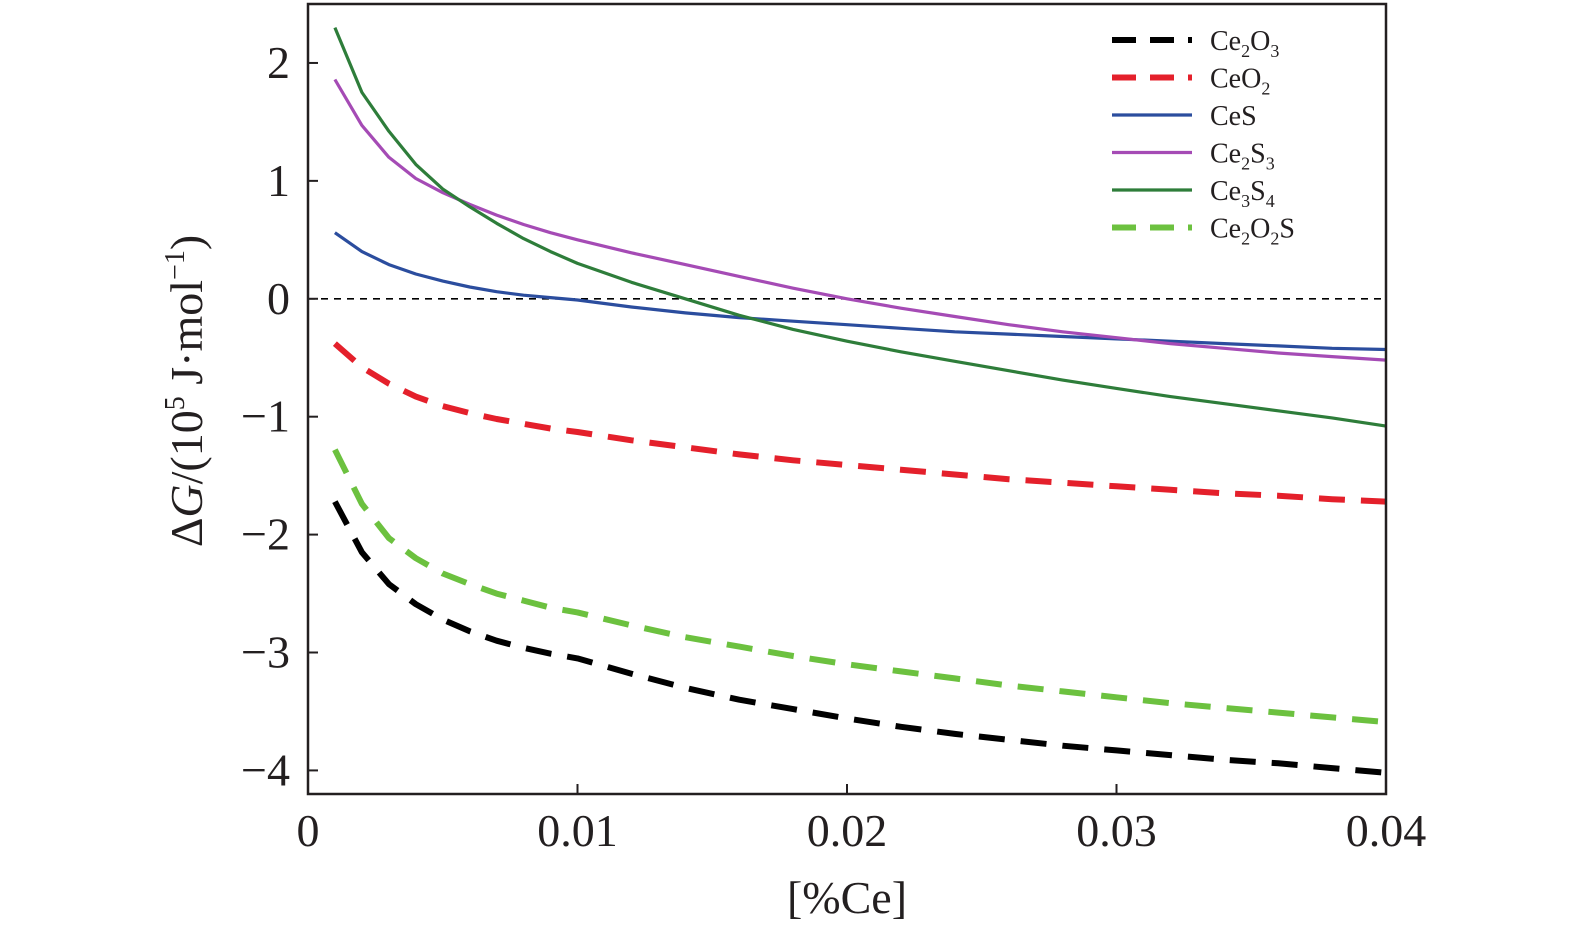  What do you see at coordinates (308, 830) in the screenshot?
I see `x-tick-label: 0` at bounding box center [308, 830].